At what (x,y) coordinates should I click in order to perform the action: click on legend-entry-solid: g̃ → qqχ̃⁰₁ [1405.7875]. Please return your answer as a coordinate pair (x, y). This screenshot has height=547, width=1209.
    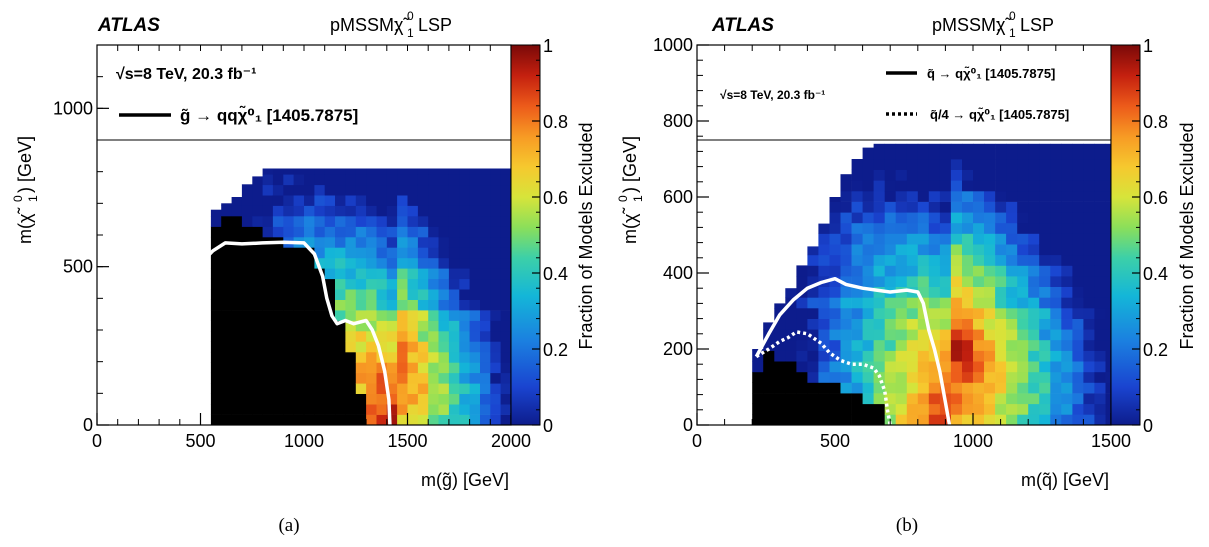
    Looking at the image, I should click on (269, 115).